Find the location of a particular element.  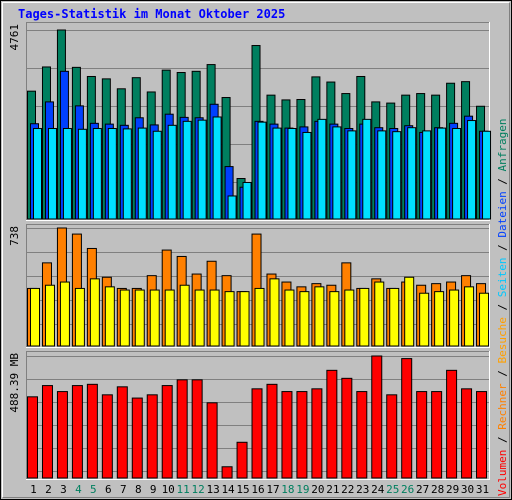

legend-entry: Anfragen is located at coordinates (502, 144).